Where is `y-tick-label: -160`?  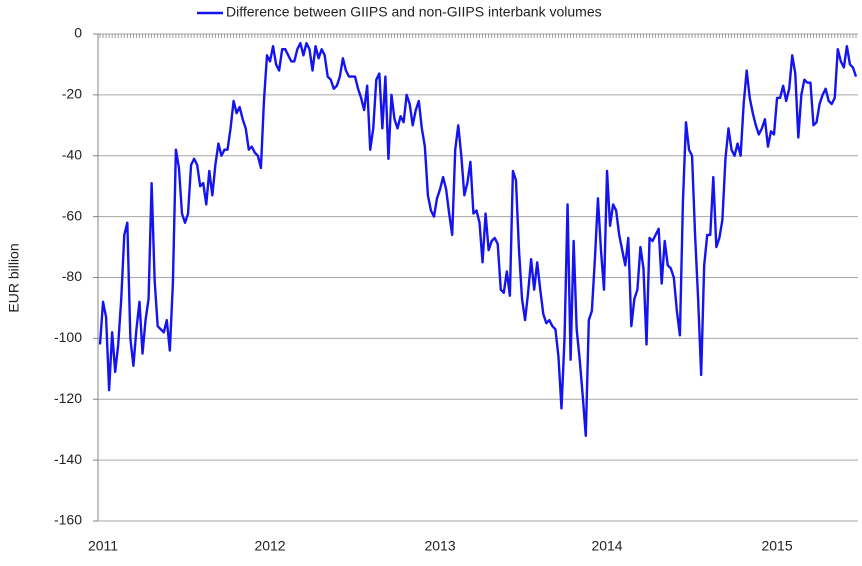 y-tick-label: -160 is located at coordinates (68, 520).